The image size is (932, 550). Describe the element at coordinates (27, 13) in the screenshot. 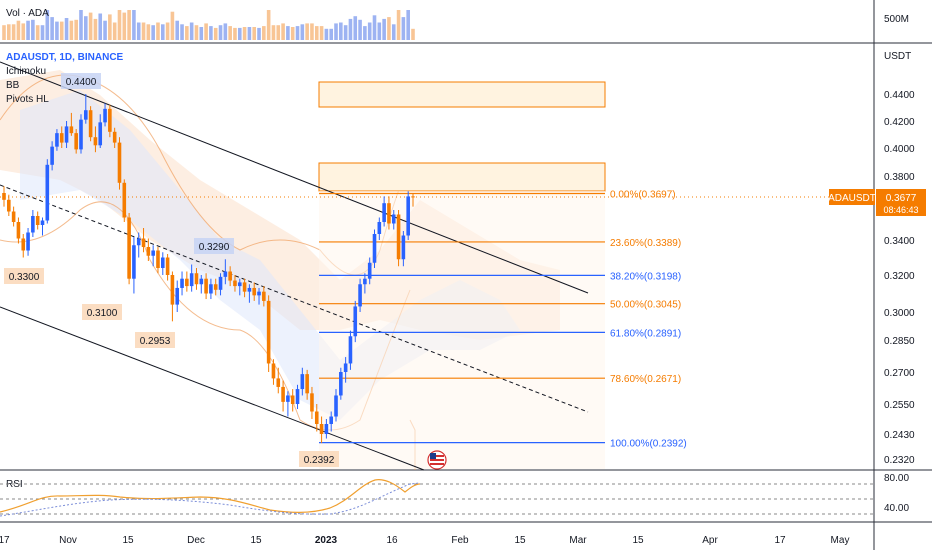

I see `volume-legend: Vol · ADA` at that location.